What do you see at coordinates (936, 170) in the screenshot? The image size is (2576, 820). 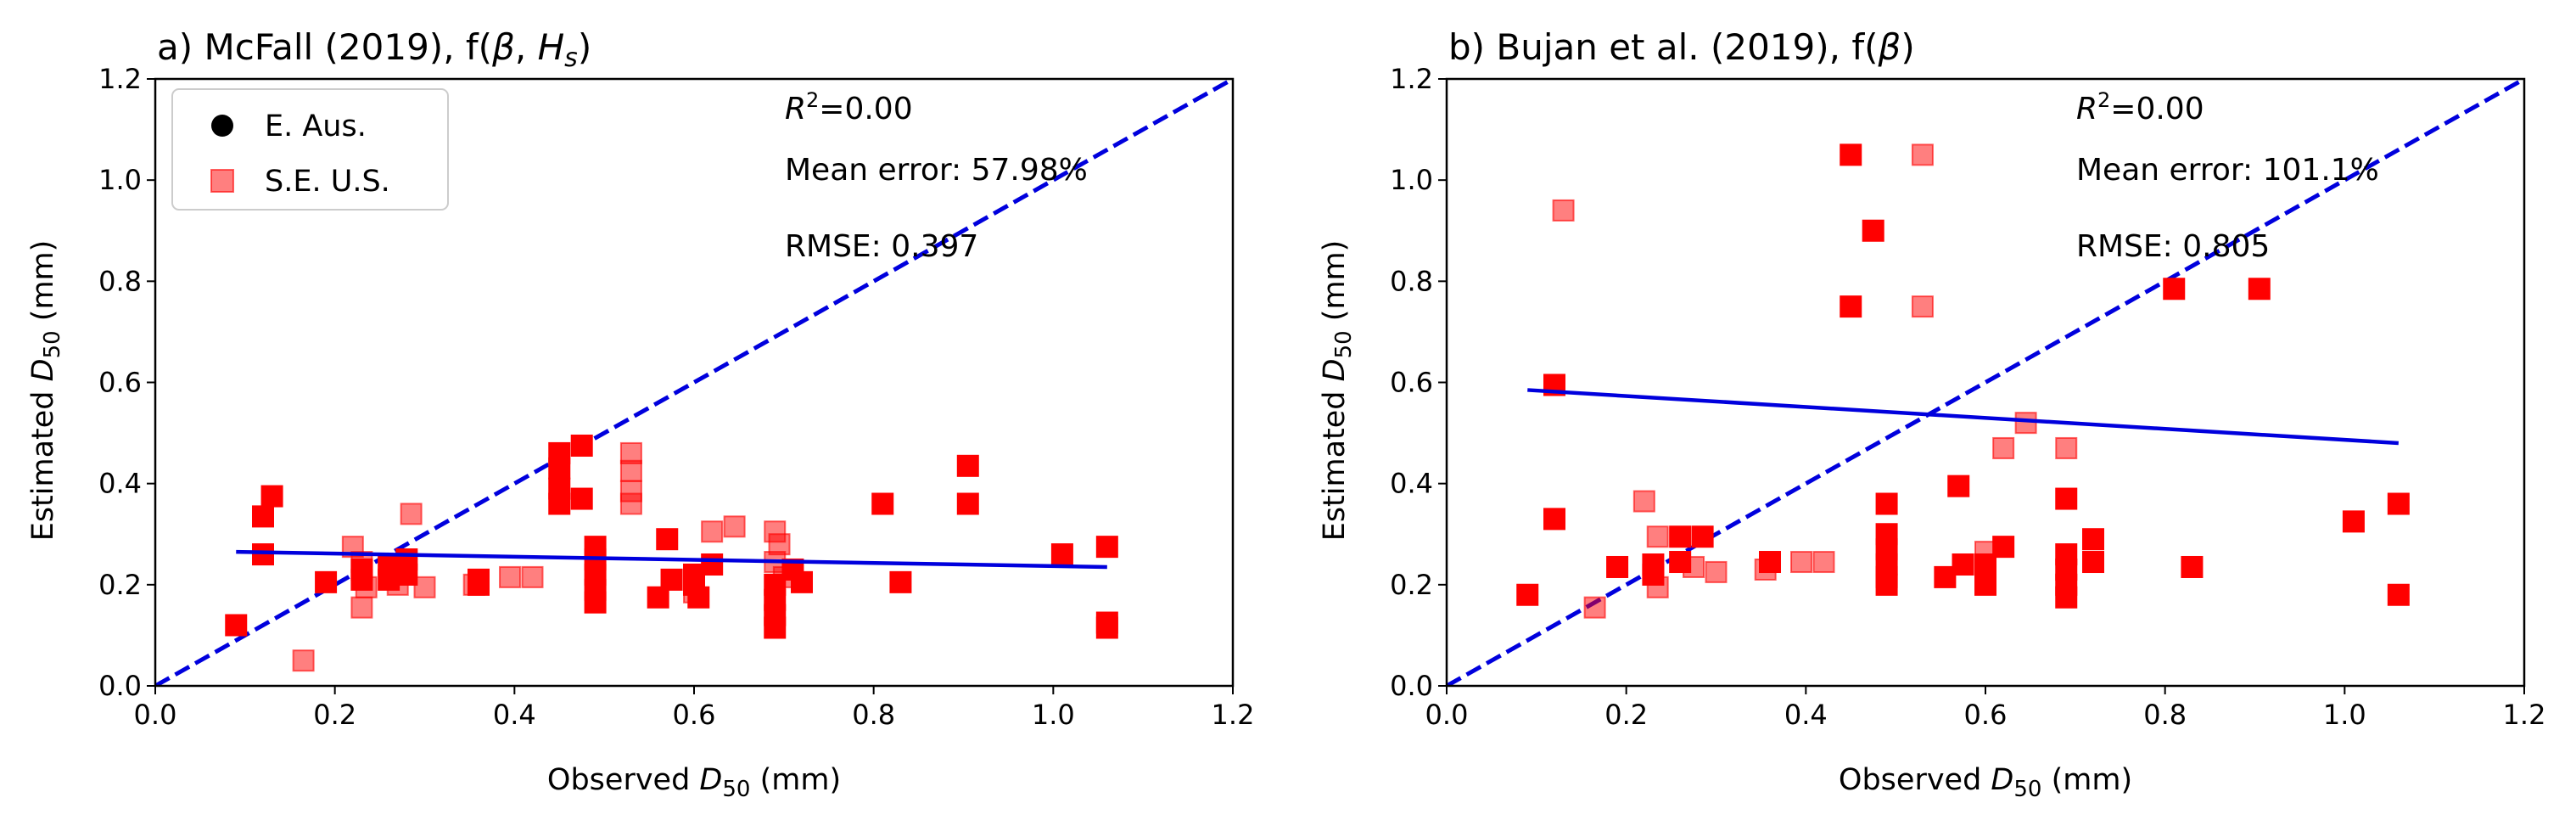 I see `panel-a-mean-error: Mean error: 57.98%` at bounding box center [936, 170].